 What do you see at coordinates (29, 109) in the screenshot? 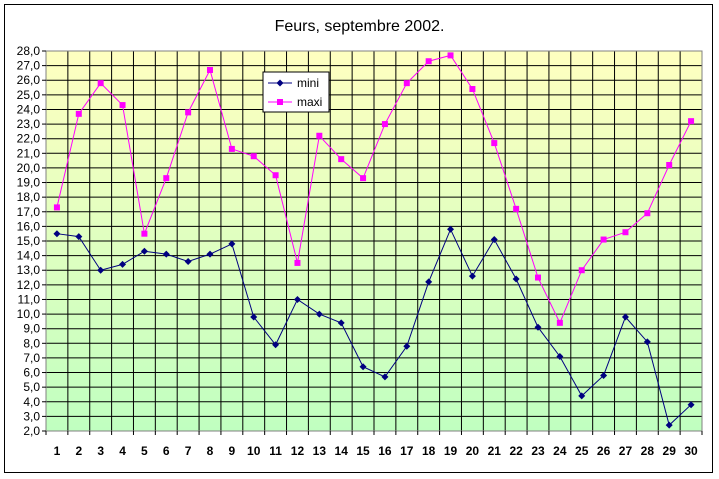
I see `y-tick-label: 24,0` at bounding box center [29, 109].